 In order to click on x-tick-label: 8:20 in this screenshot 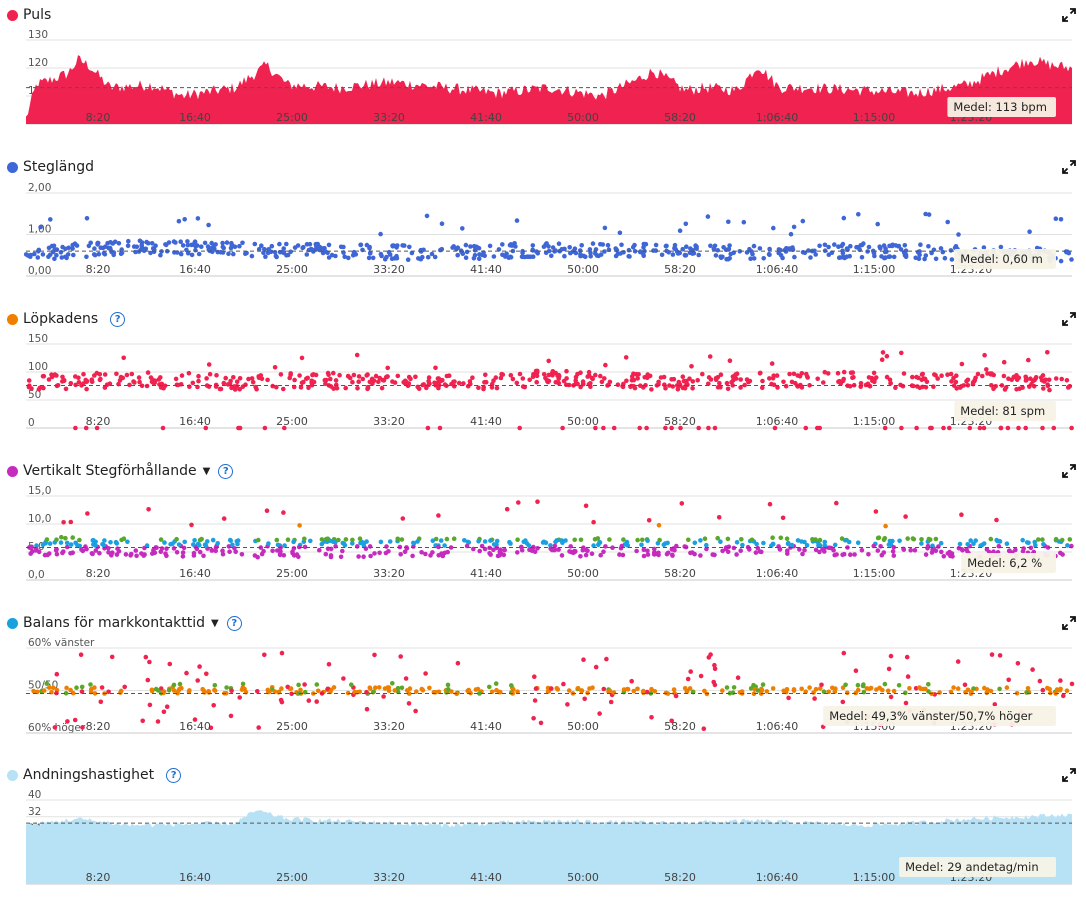, I will do `click(98, 877)`.